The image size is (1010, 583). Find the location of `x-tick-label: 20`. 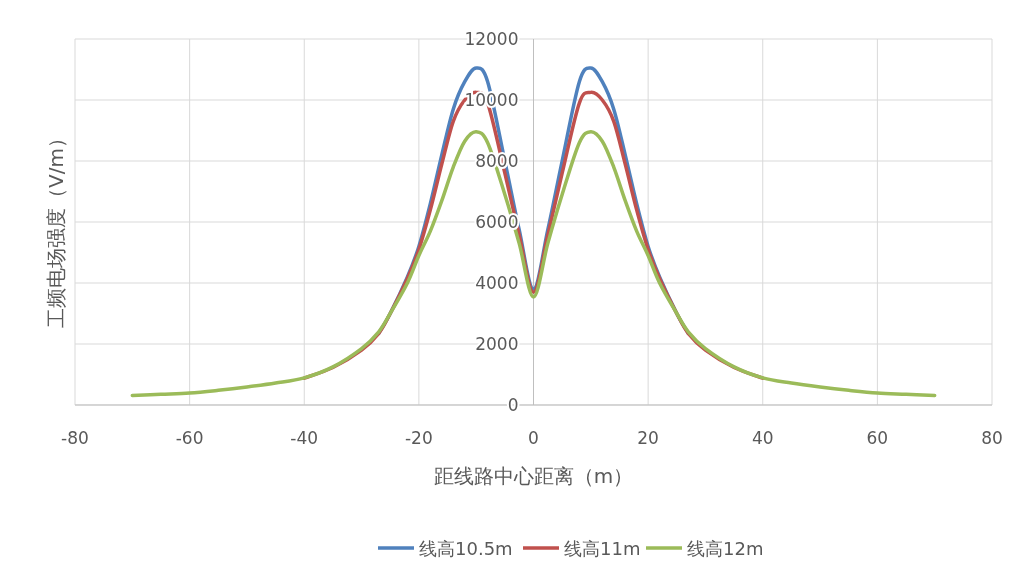

x-tick-label: 20 is located at coordinates (648, 438).